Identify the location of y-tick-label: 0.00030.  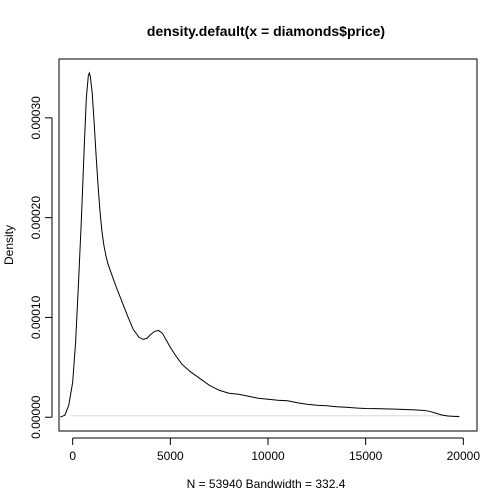
(36, 118).